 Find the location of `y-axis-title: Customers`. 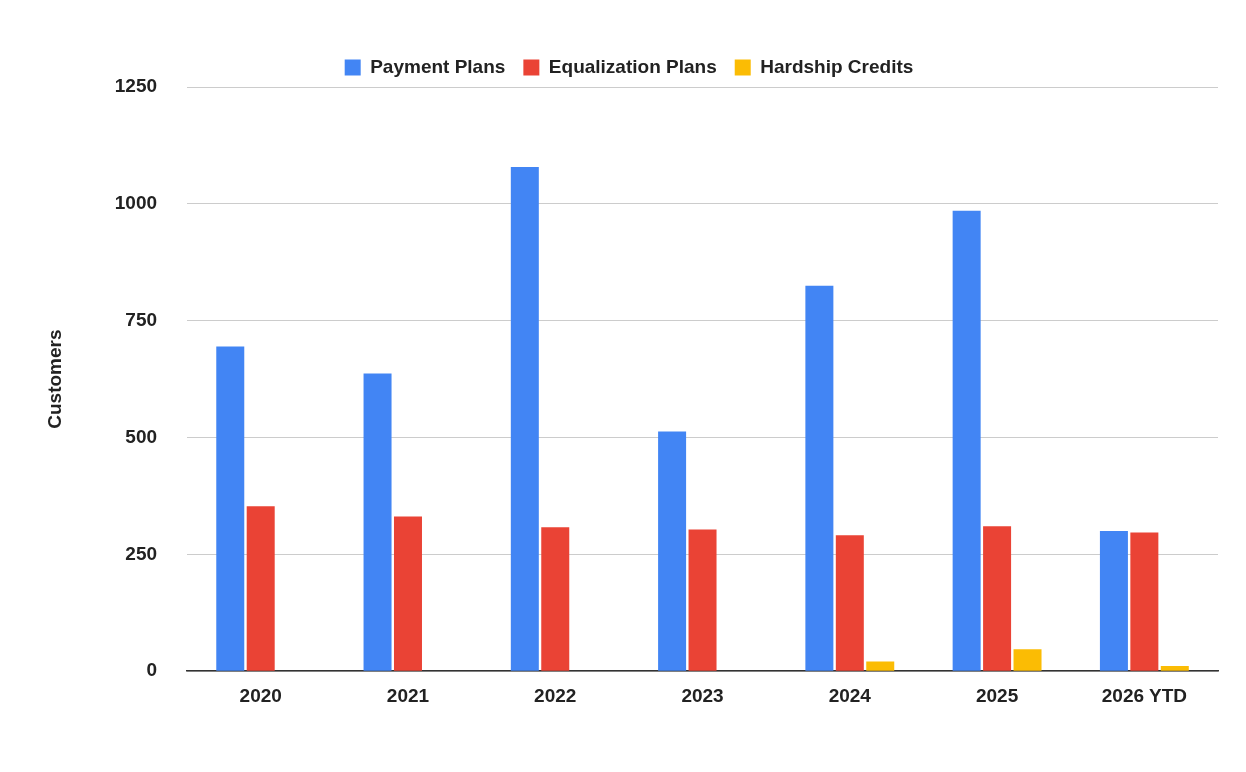

y-axis-title: Customers is located at coordinates (54, 379).